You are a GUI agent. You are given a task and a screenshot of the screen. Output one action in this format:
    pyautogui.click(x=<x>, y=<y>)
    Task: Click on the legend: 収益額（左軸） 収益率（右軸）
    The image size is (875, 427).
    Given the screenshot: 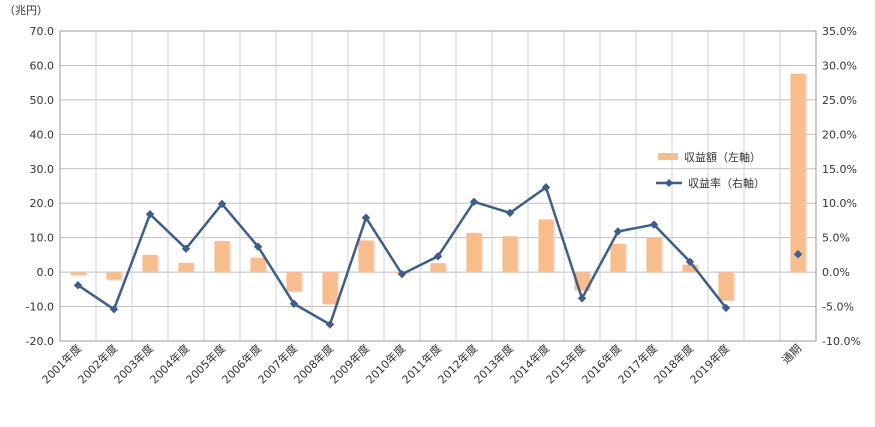 What is the action you would take?
    pyautogui.click(x=710, y=170)
    